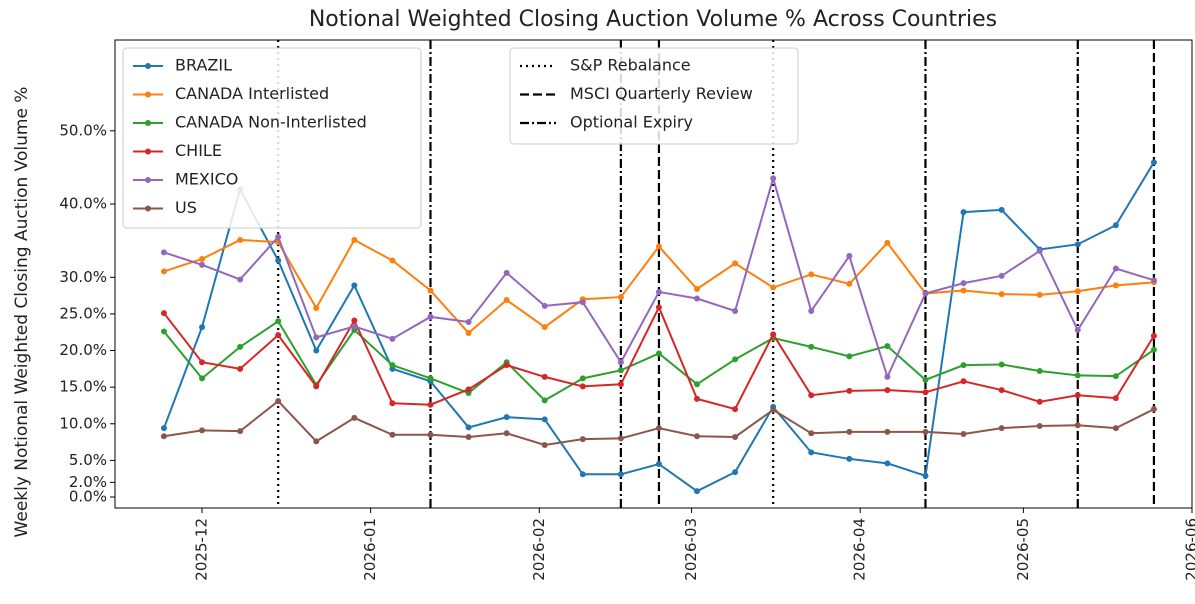  What do you see at coordinates (271, 122) in the screenshot?
I see `legend-label: CANADA Non-Interlisted` at bounding box center [271, 122].